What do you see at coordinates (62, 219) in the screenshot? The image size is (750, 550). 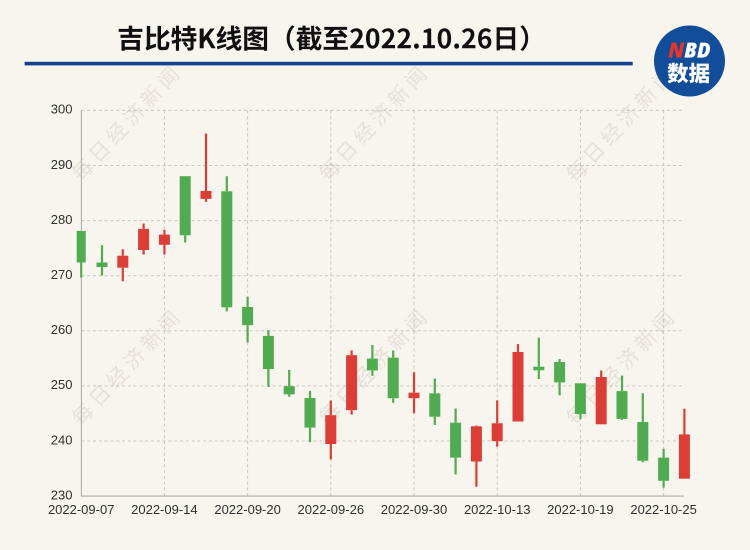 I see `svg-text: 280` at bounding box center [62, 219].